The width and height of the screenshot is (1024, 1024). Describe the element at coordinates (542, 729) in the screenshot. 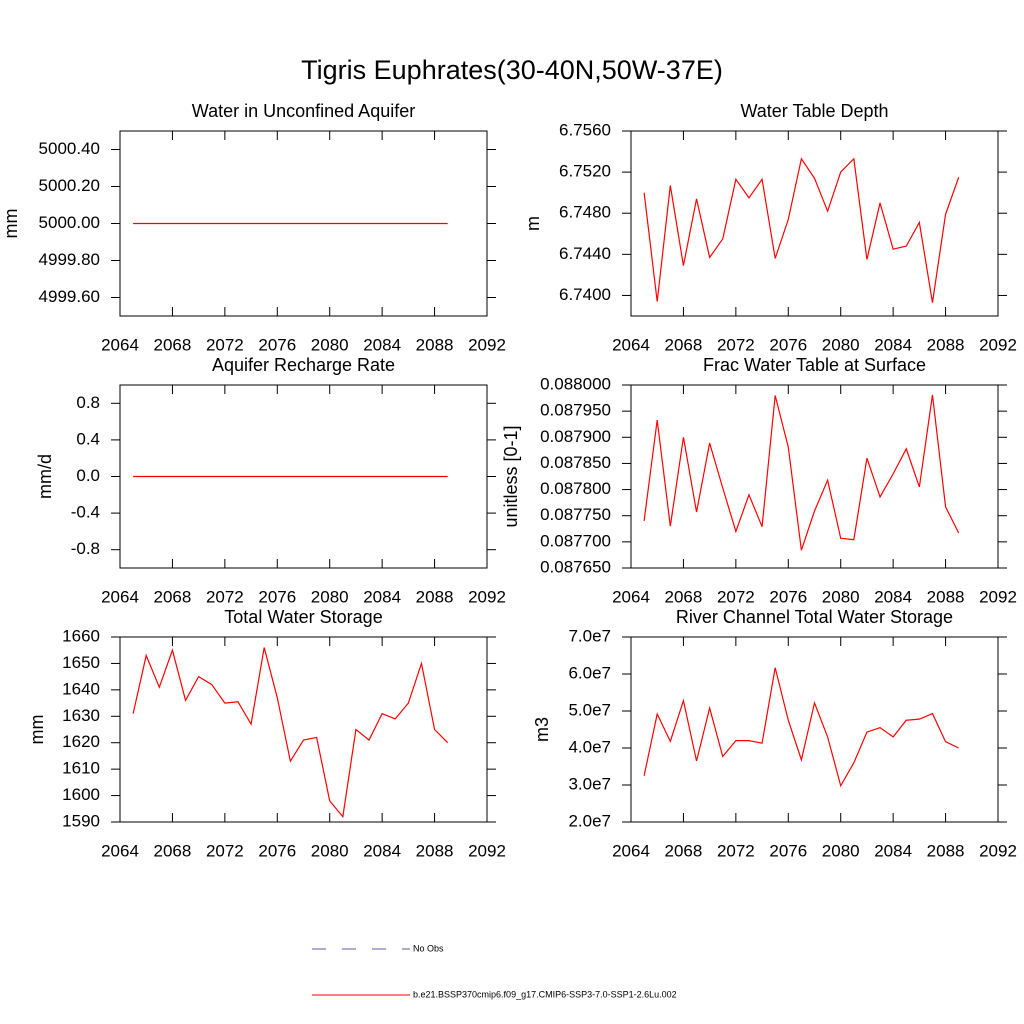

I see `y-axis-label: m3` at that location.